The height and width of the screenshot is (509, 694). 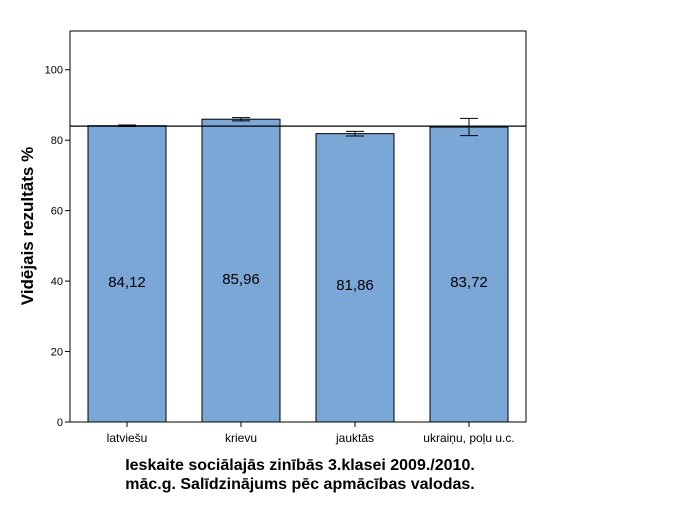 I want to click on value-labels-layer: 84,12 85,96 81,86 83,72, so click(x=298, y=282).